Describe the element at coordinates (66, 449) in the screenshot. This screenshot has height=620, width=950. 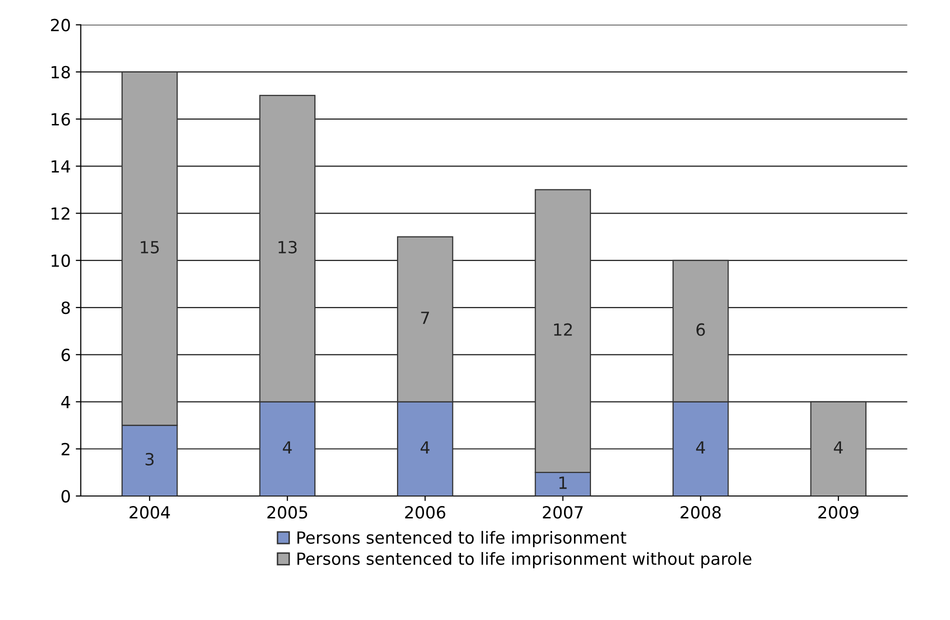
I see `y-tick-label: 2` at that location.